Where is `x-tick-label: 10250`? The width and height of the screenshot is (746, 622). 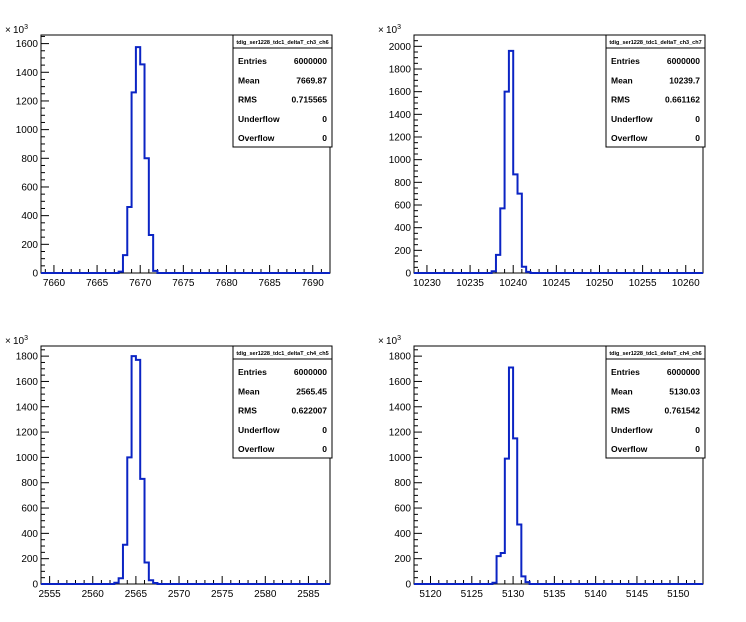
x-tick-label: 10250 is located at coordinates (600, 283).